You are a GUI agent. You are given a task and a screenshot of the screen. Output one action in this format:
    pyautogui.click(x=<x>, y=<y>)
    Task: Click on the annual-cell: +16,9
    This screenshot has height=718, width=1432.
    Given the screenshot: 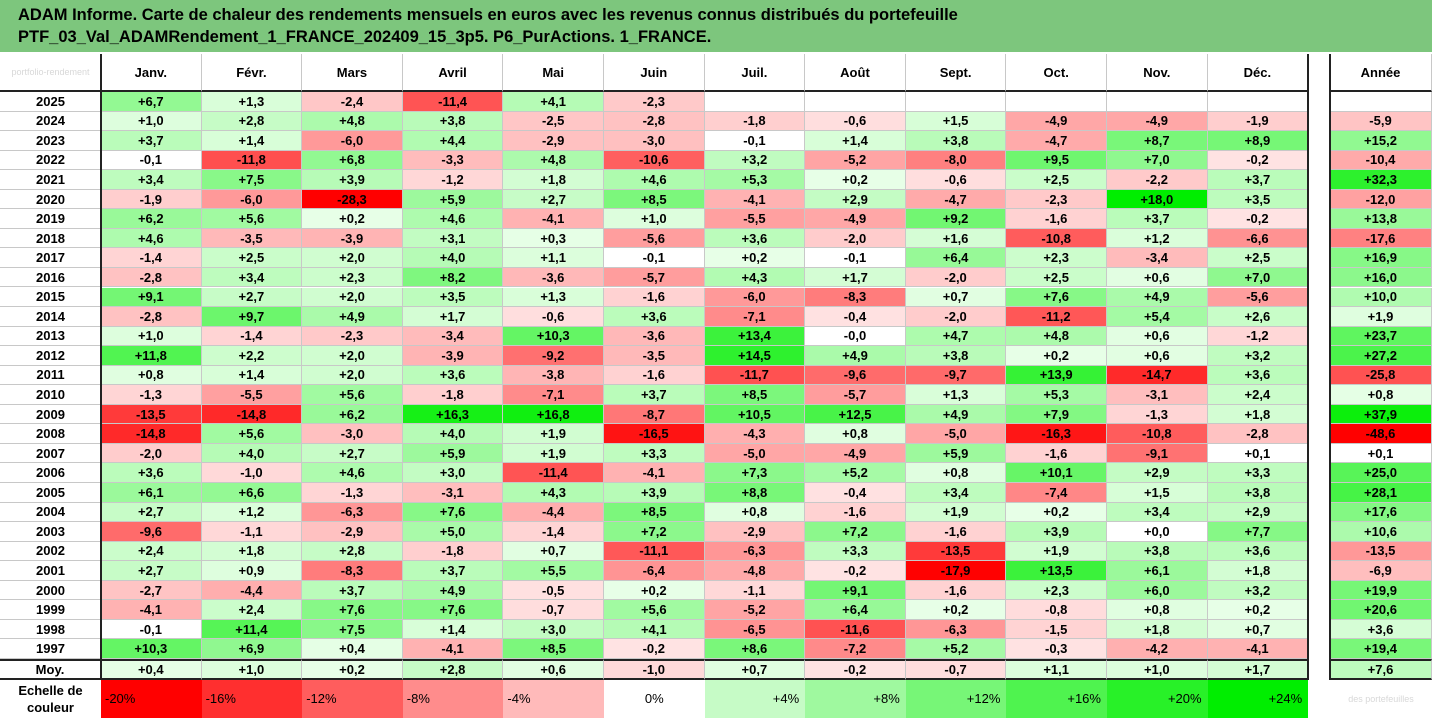 What is the action you would take?
    pyautogui.click(x=1381, y=258)
    